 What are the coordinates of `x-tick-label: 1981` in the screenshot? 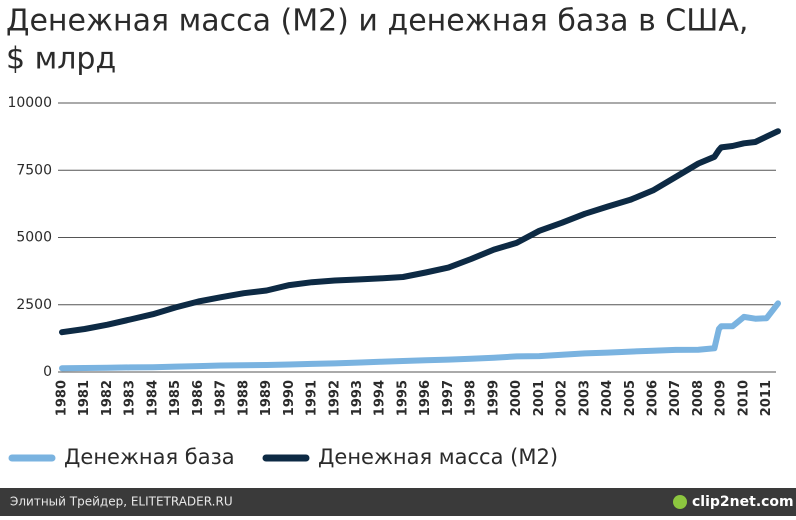 It's located at (84, 398).